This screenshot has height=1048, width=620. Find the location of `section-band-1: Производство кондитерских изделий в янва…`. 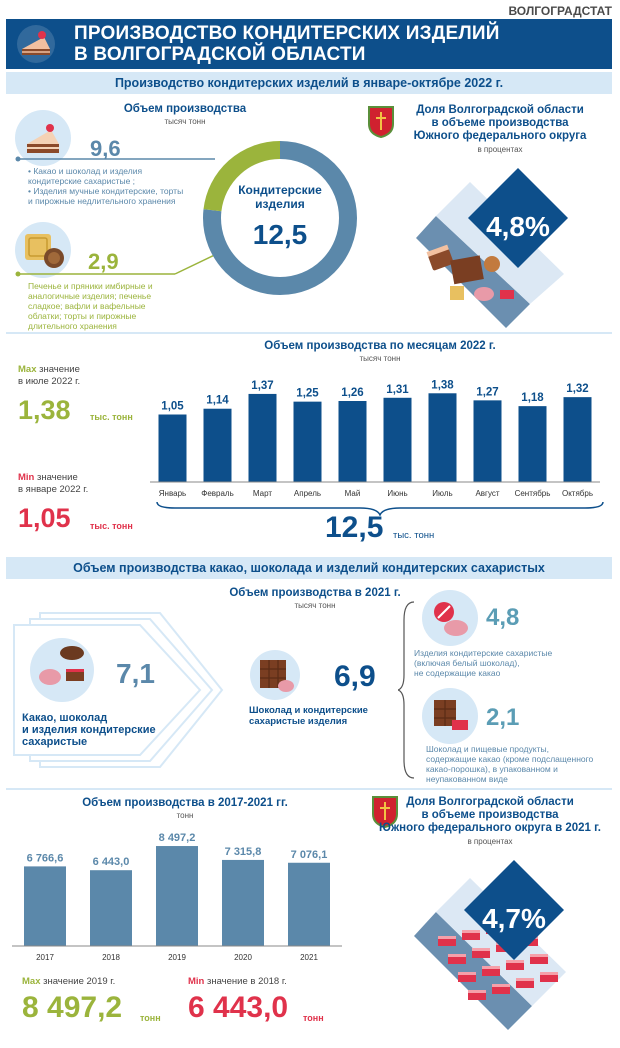

section-band-1: Производство кондитерских изделий в янва… is located at coordinates (309, 83).